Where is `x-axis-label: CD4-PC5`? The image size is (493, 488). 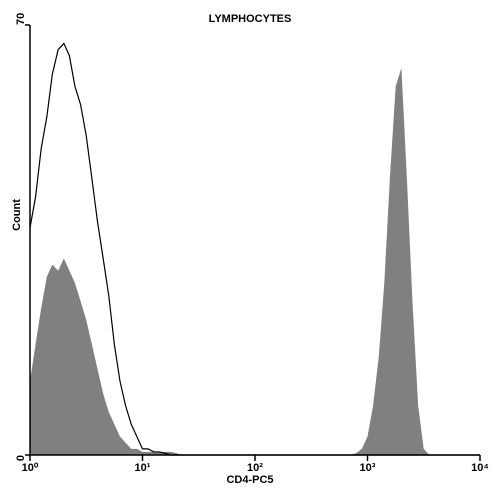
x-axis-label: CD4-PC5 is located at coordinates (249, 480).